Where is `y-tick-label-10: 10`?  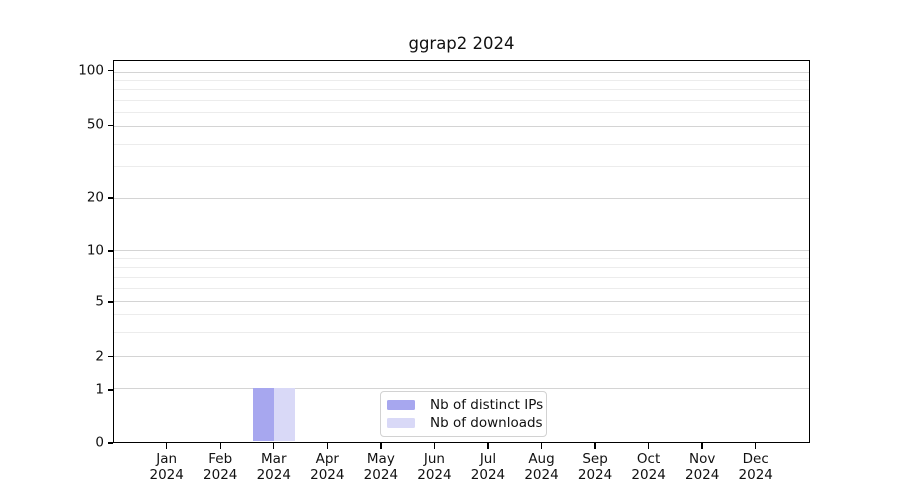
y-tick-label-10: 10 is located at coordinates (95, 250).